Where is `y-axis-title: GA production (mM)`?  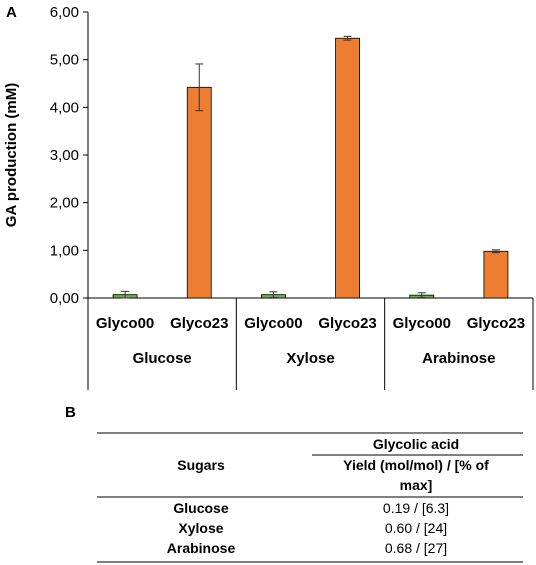
y-axis-title: GA production (mM) is located at coordinates (11, 155).